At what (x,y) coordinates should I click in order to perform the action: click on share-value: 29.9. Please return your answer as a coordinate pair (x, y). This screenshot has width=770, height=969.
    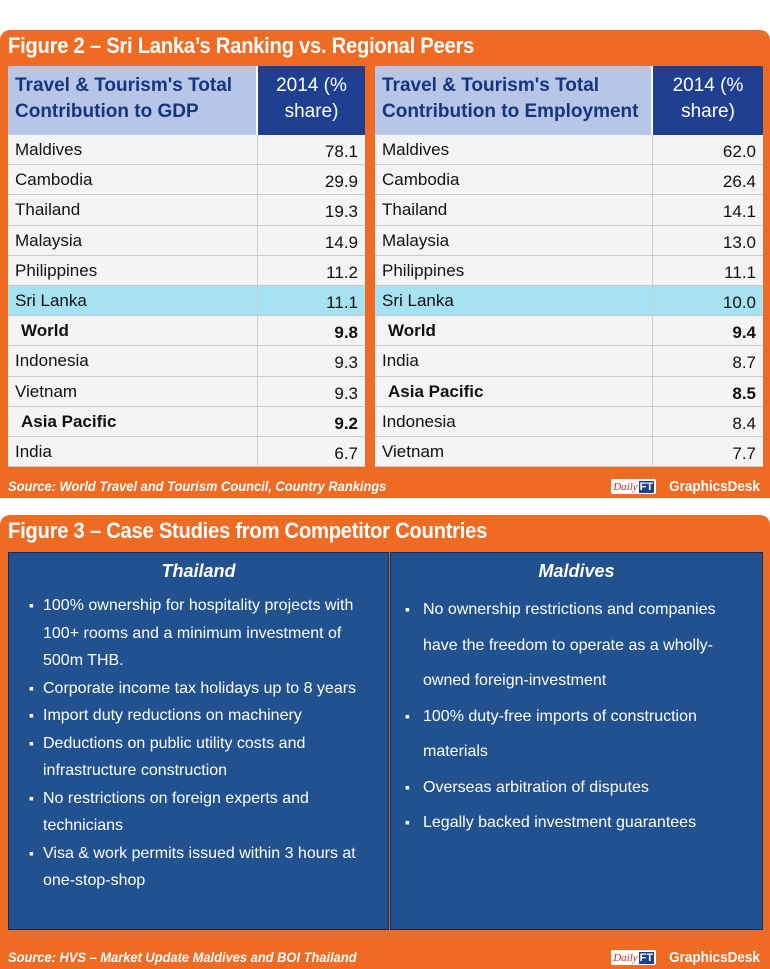
    Looking at the image, I should click on (341, 182).